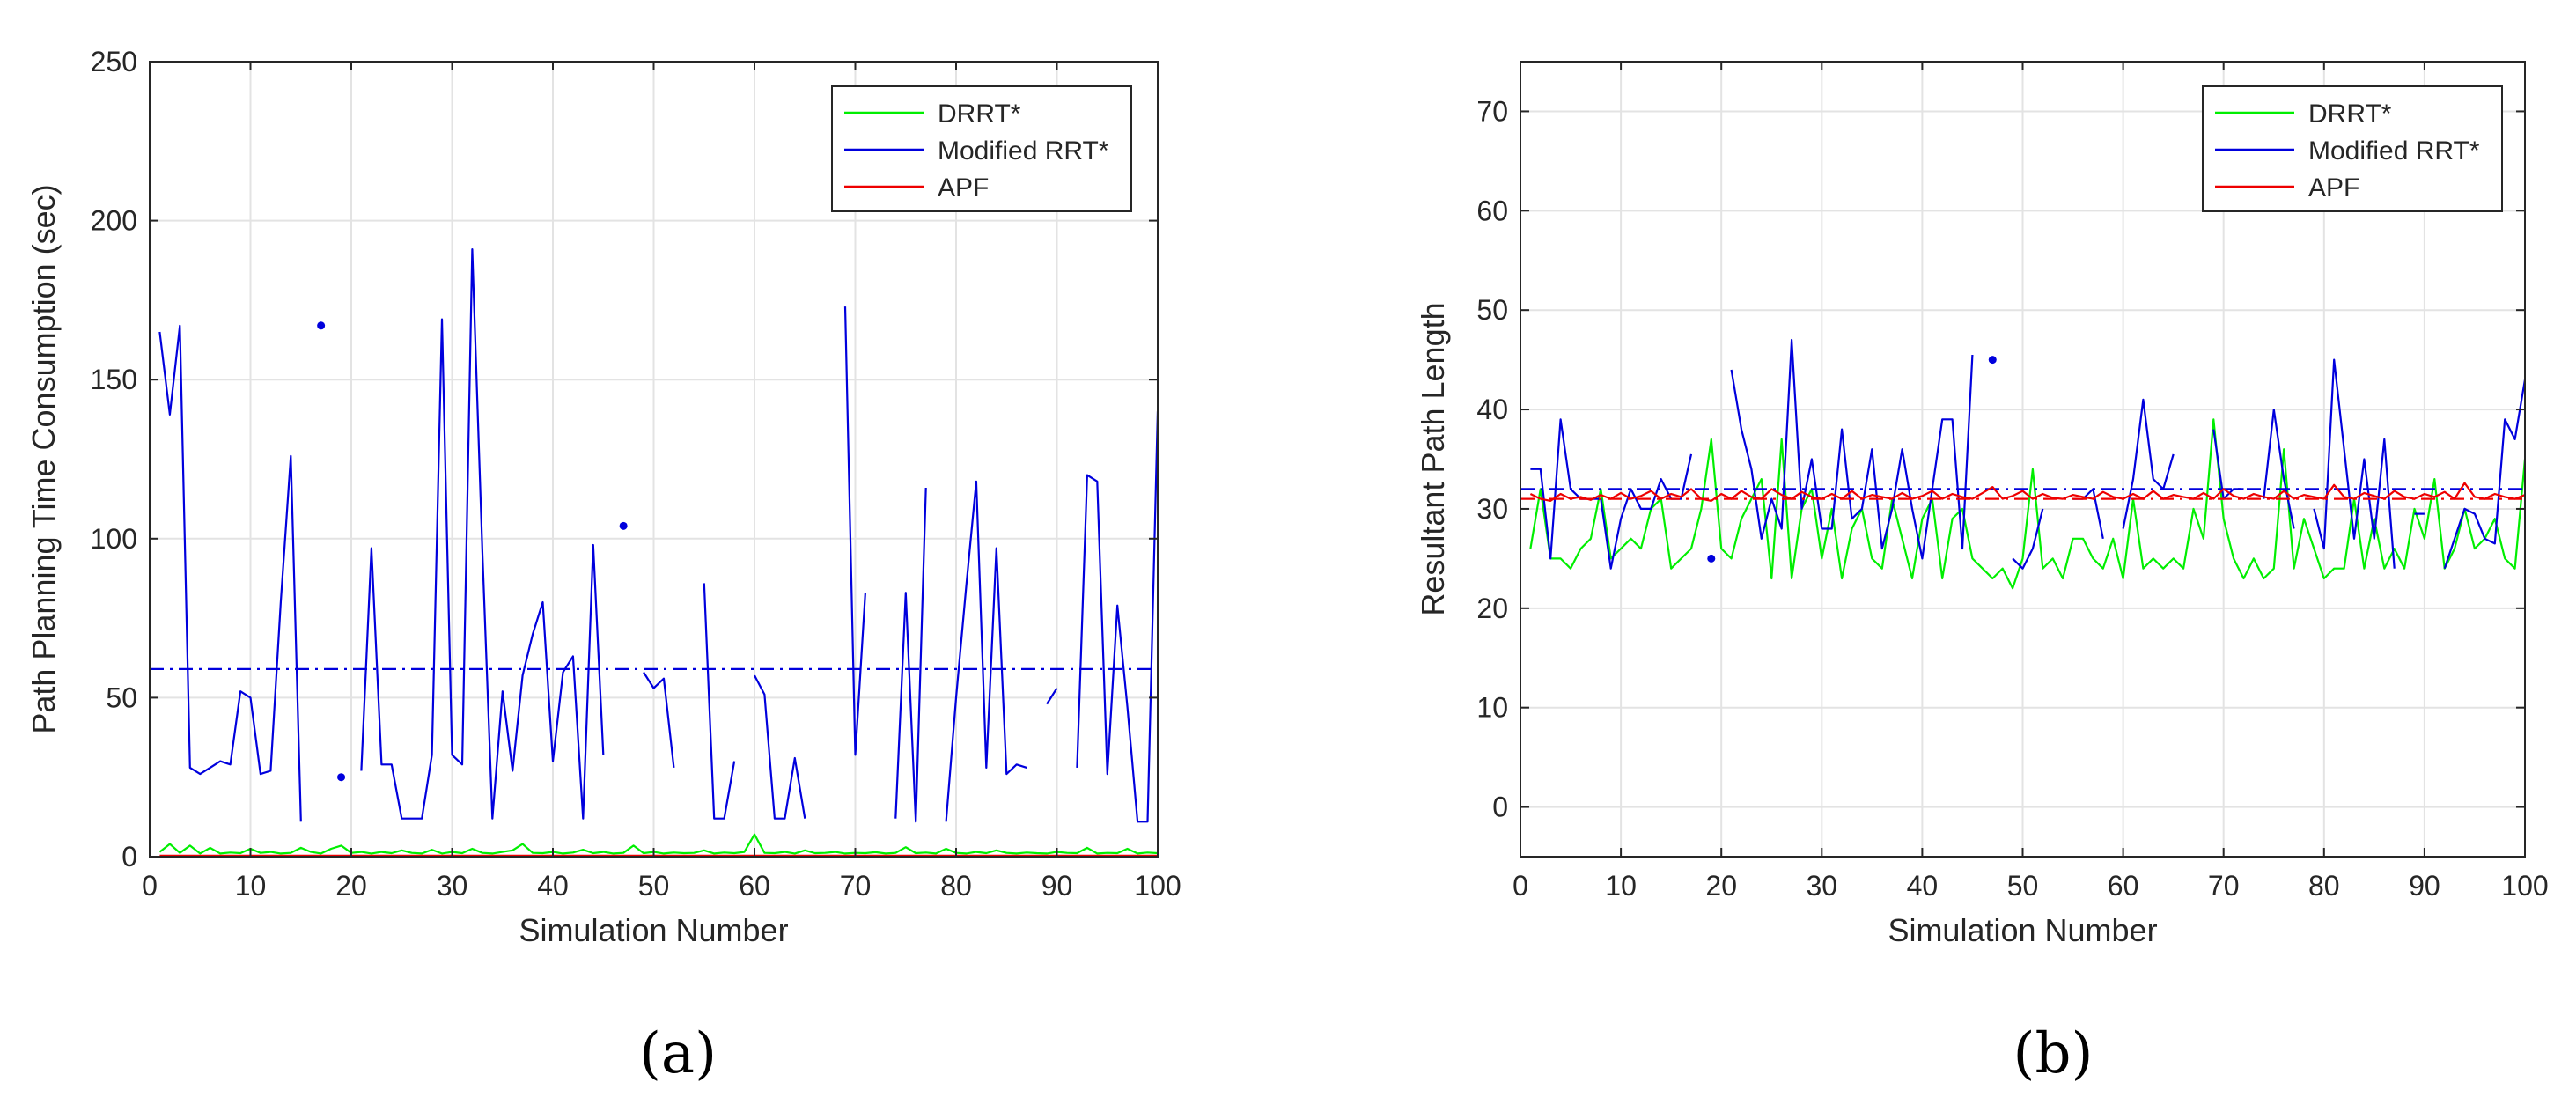 Image resolution: width=2576 pixels, height=1112 pixels. What do you see at coordinates (114, 379) in the screenshot?
I see `y-tick-label: 150` at bounding box center [114, 379].